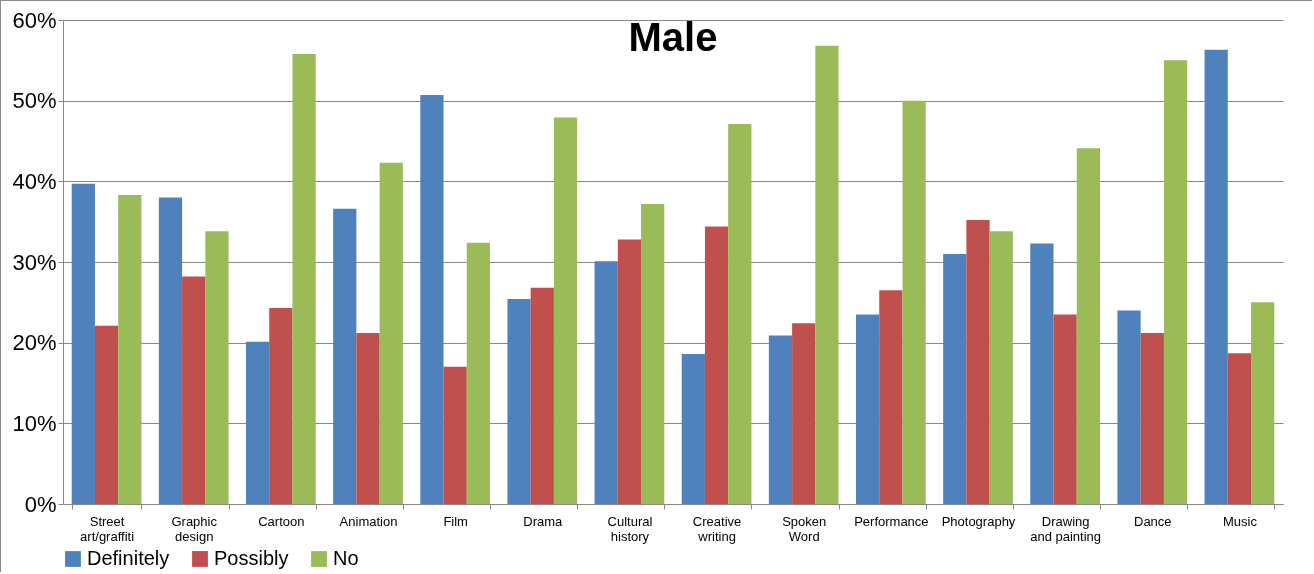 This screenshot has width=1314, height=574. Describe the element at coordinates (34, 343) in the screenshot. I see `y-tick-label: 20%` at that location.